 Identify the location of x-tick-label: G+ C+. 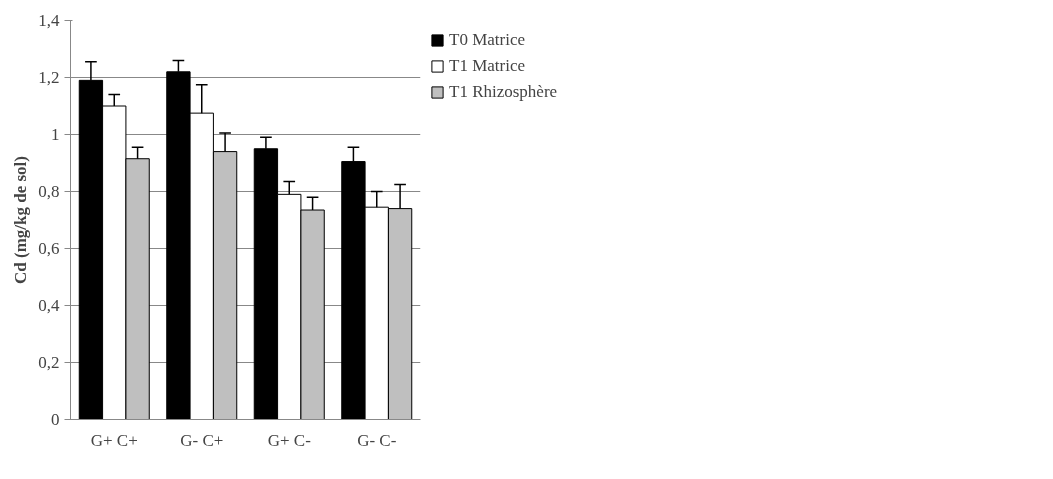
(114, 440).